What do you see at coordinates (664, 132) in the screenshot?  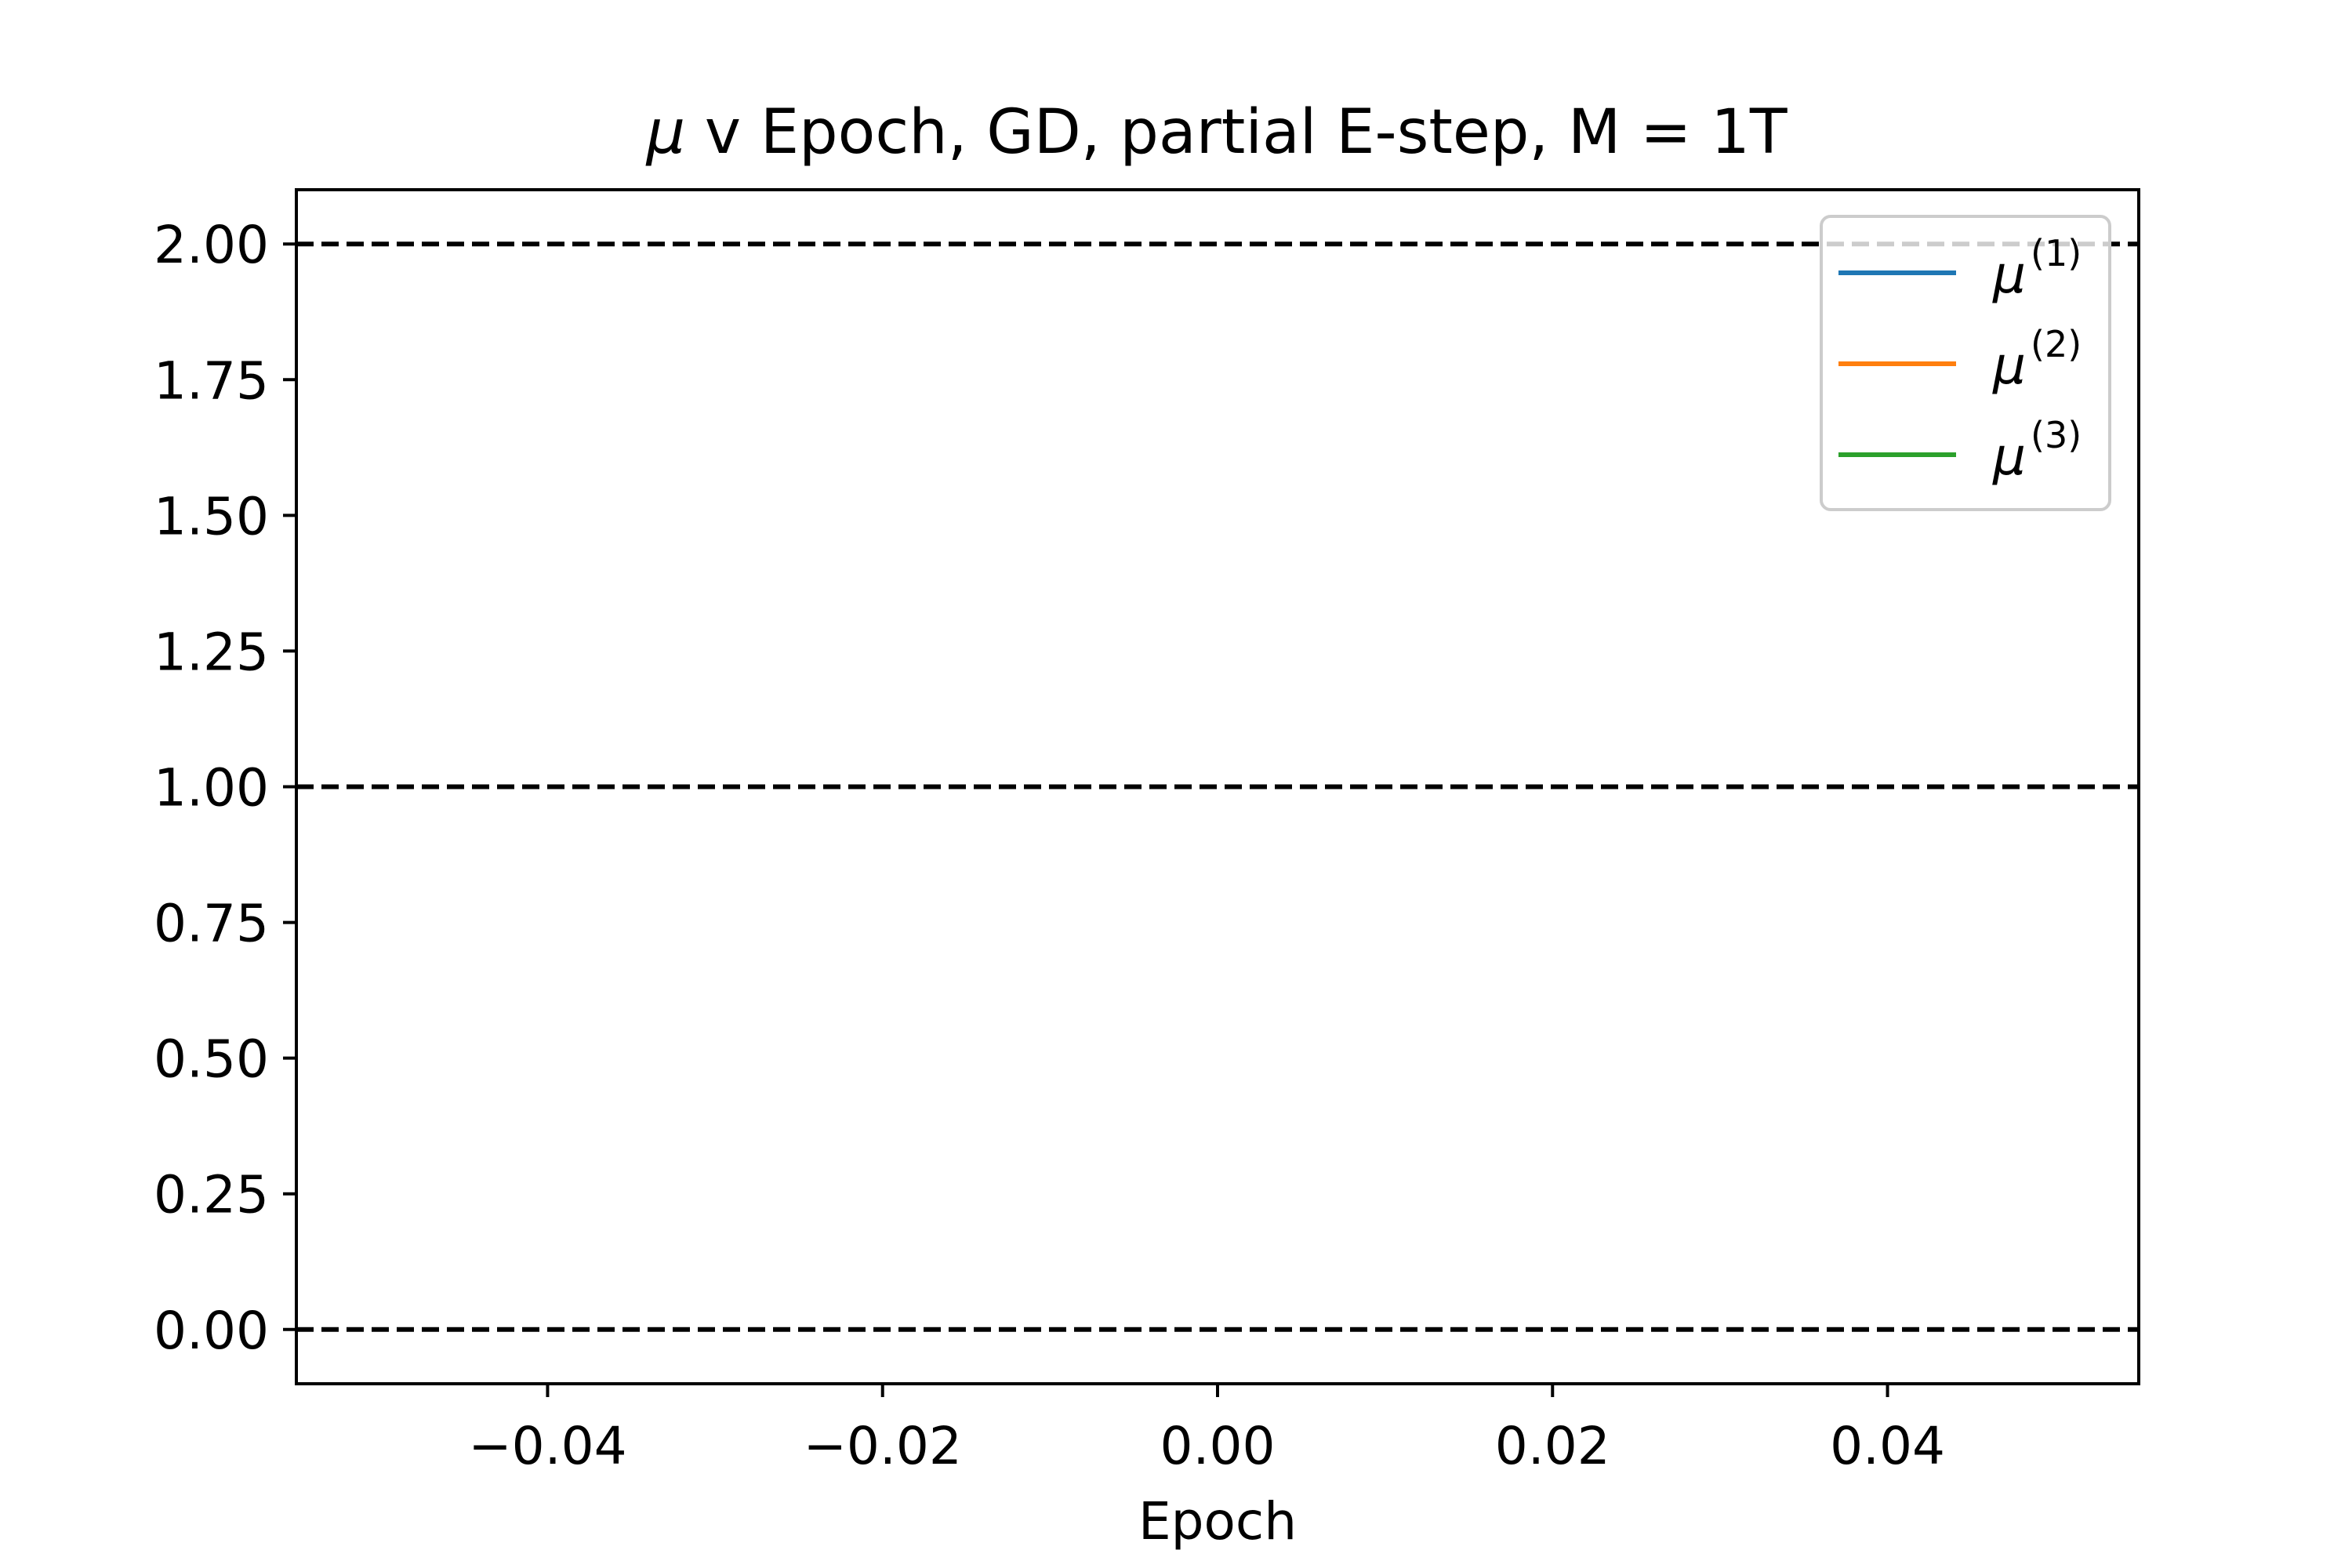 I see `chart-title-symbol: μ` at bounding box center [664, 132].